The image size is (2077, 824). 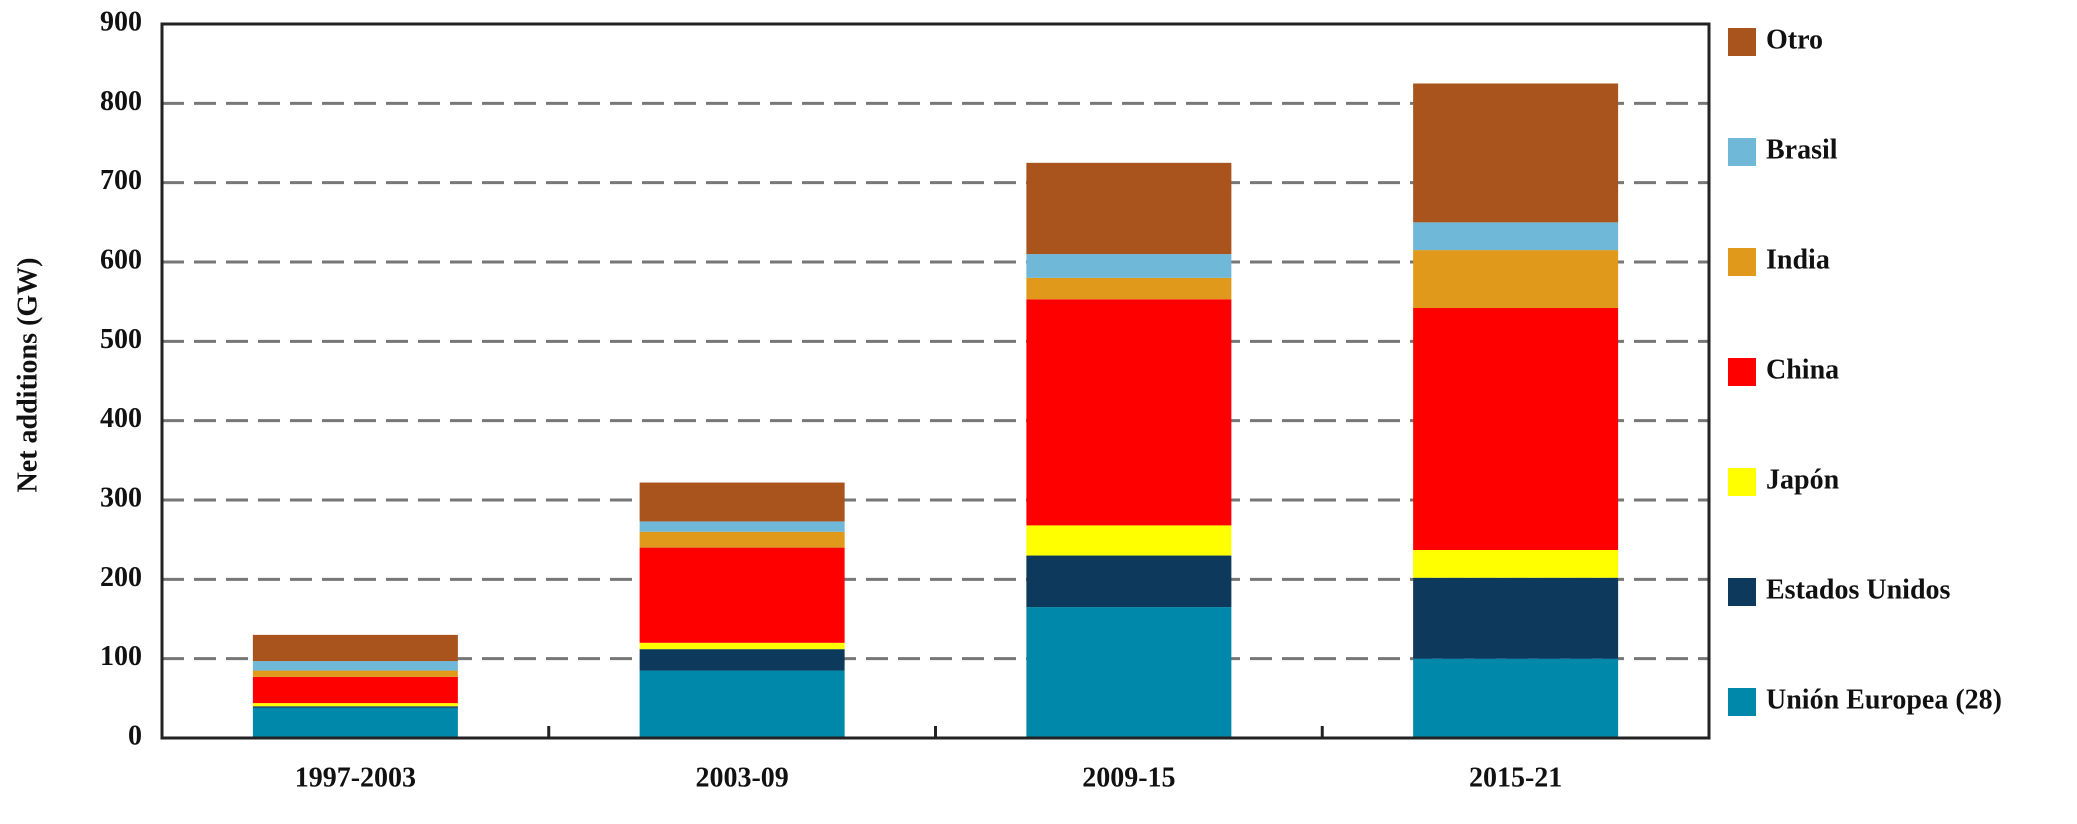 I want to click on y-tick-label: 0, so click(x=135, y=735).